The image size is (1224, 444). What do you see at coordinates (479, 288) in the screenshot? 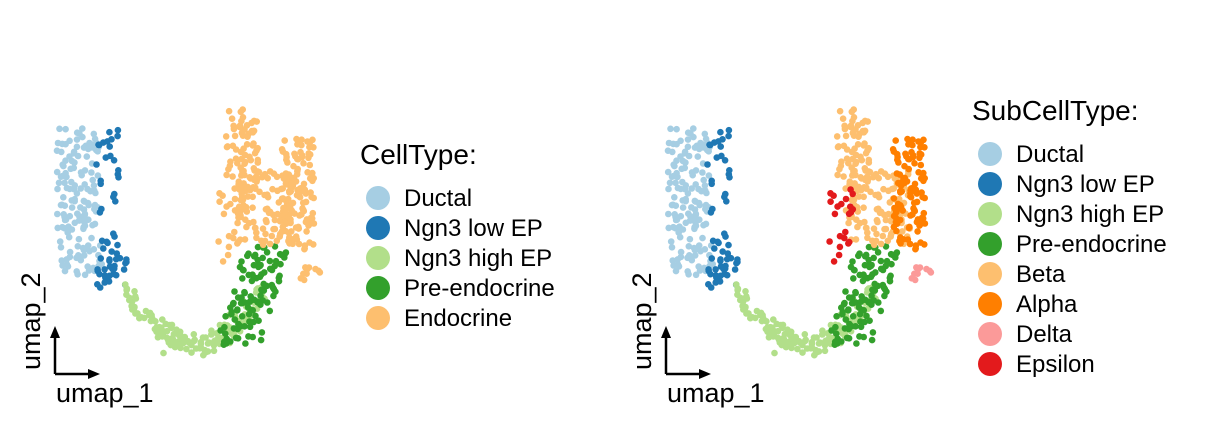
I see `legend-label: Pre-endocrine` at bounding box center [479, 288].